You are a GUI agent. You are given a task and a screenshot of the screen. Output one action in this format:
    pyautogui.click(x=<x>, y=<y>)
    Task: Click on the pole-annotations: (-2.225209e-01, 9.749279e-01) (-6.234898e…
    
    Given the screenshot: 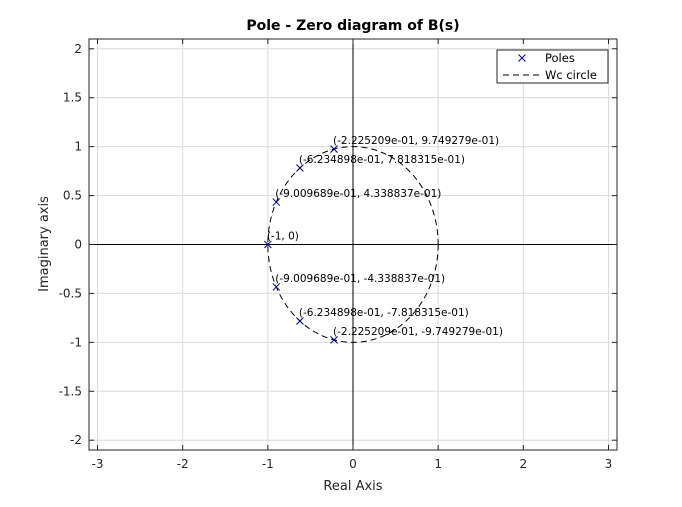 What is the action you would take?
    pyautogui.click(x=385, y=236)
    